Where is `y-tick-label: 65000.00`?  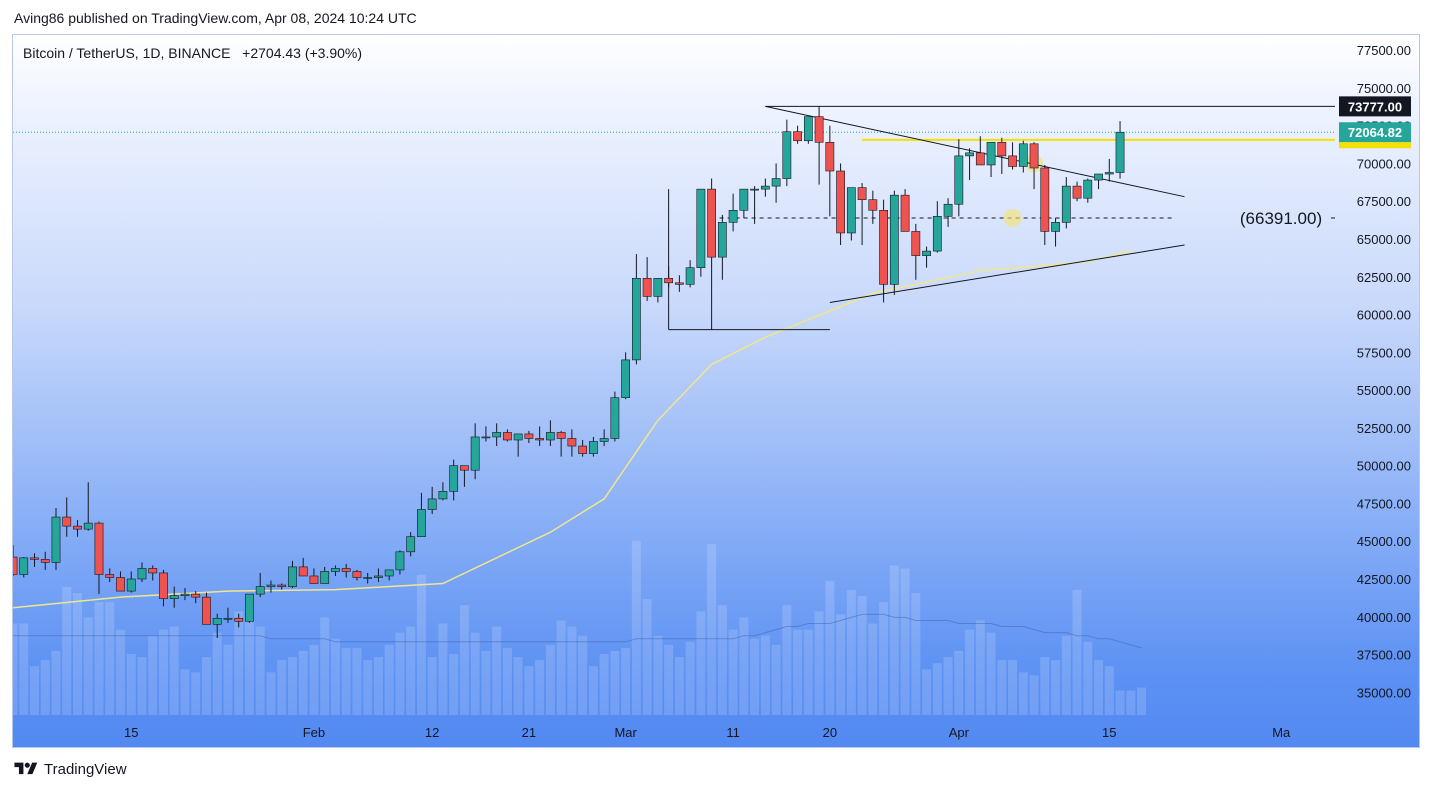
y-tick-label: 65000.00 is located at coordinates (1384, 239).